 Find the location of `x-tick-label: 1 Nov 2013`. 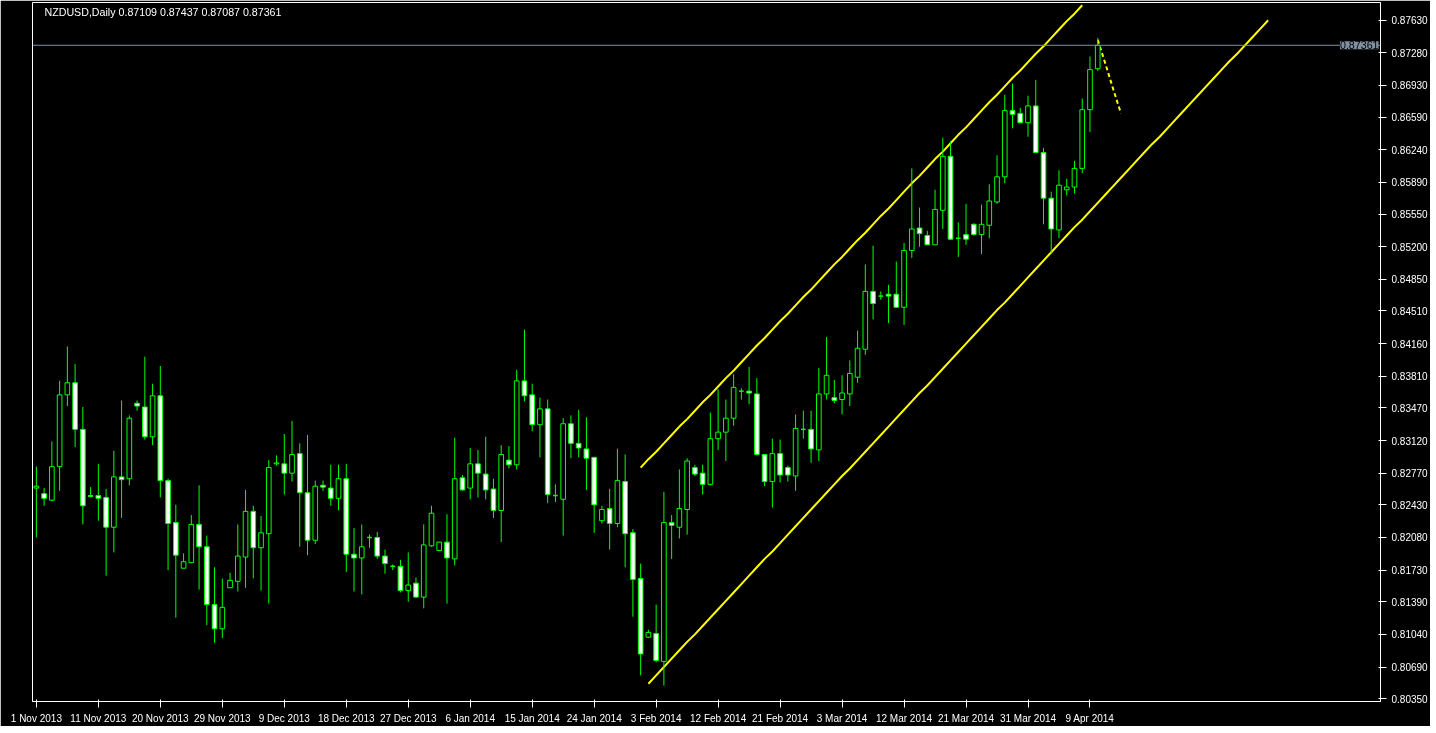

x-tick-label: 1 Nov 2013 is located at coordinates (36, 718).